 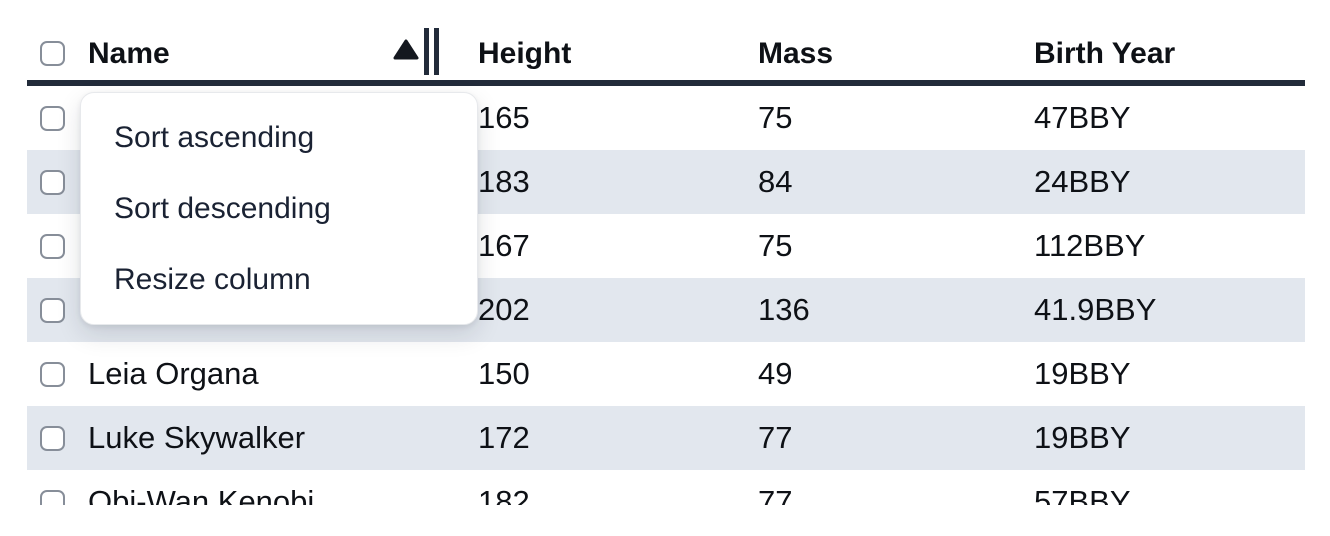 What do you see at coordinates (212, 279) in the screenshot?
I see `menu-item-resize-column: Resize column` at bounding box center [212, 279].